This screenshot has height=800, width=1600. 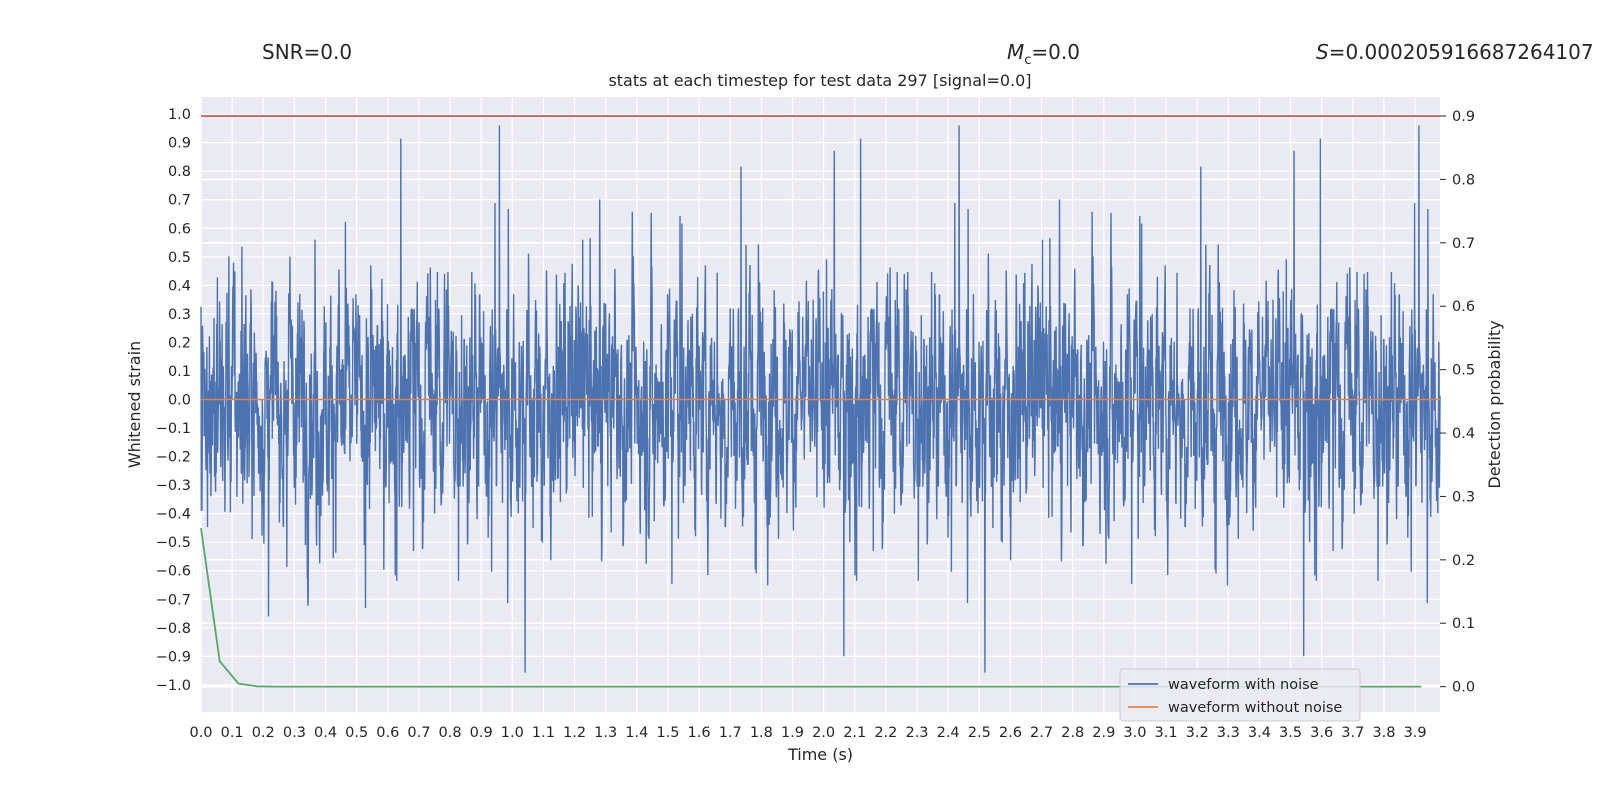 I want to click on x-tick-label: 1.4, so click(x=636, y=733).